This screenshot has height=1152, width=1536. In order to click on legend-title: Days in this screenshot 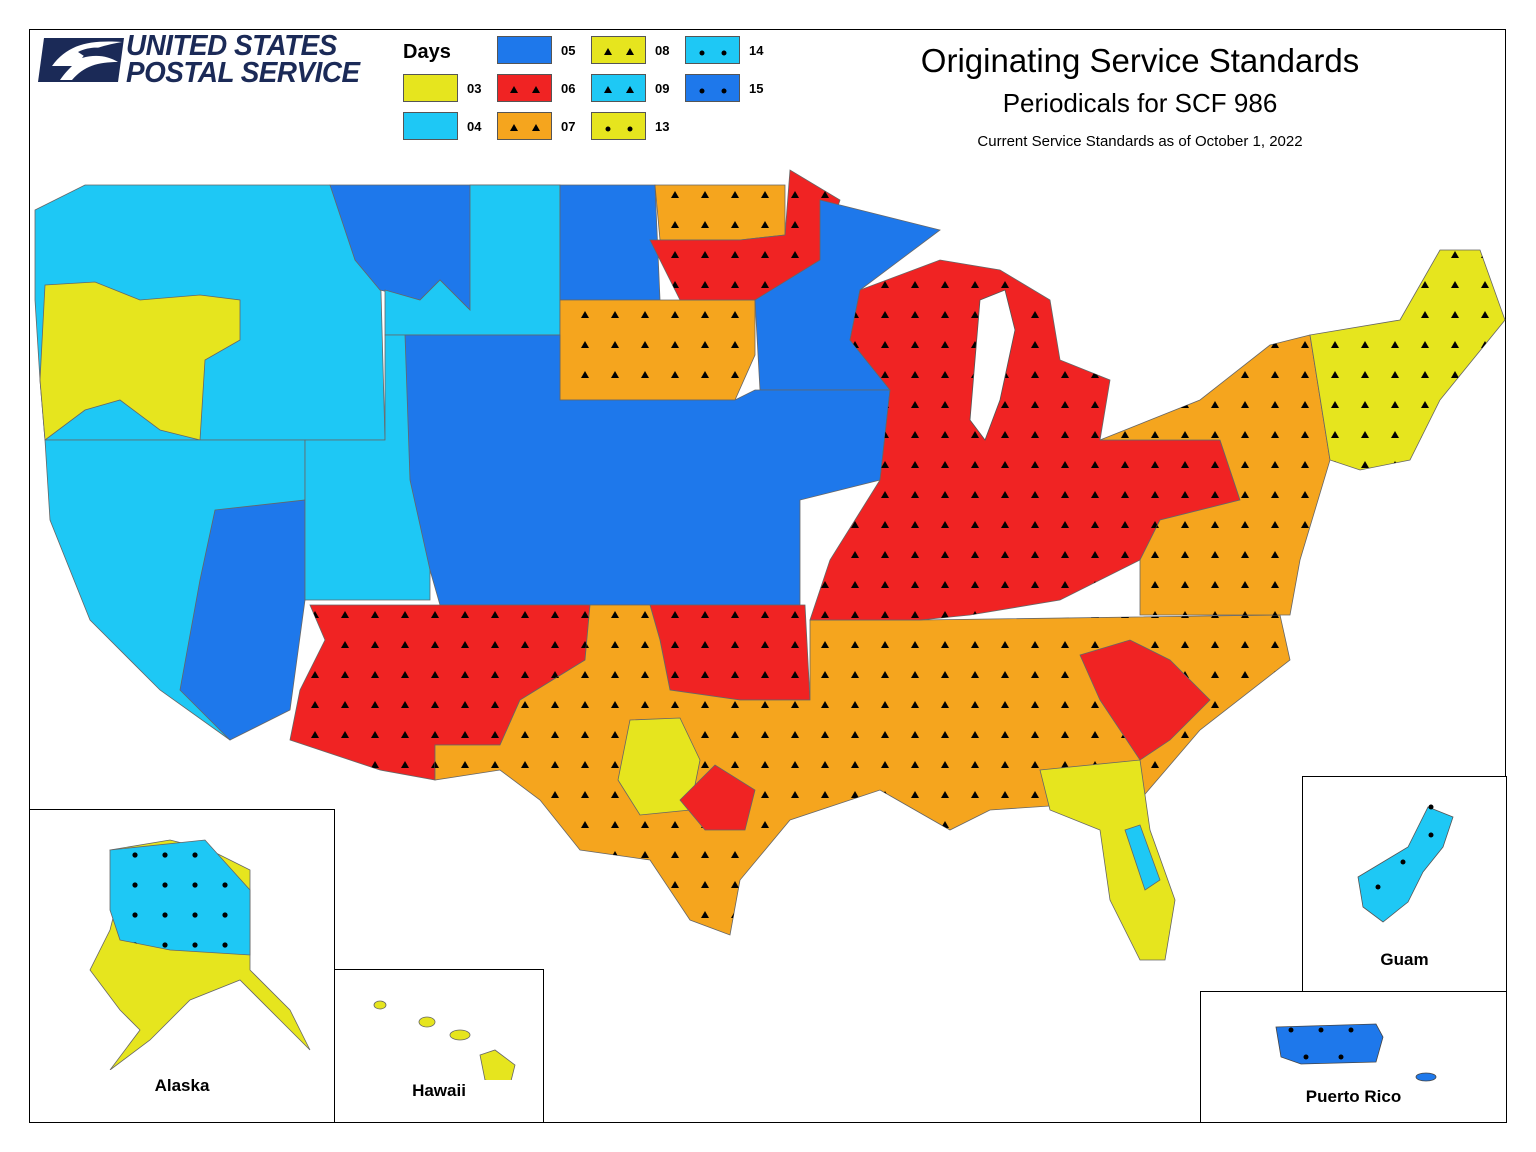, I will do `click(427, 52)`.